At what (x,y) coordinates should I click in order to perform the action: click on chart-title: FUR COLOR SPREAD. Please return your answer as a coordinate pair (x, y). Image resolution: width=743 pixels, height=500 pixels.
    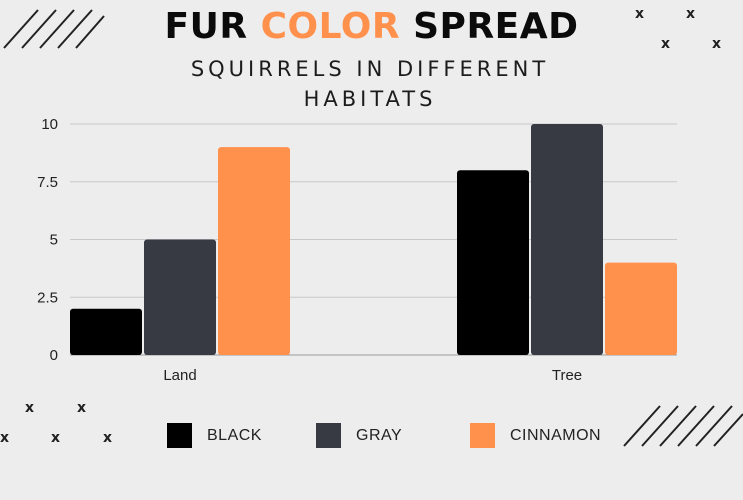
    Looking at the image, I should click on (371, 26).